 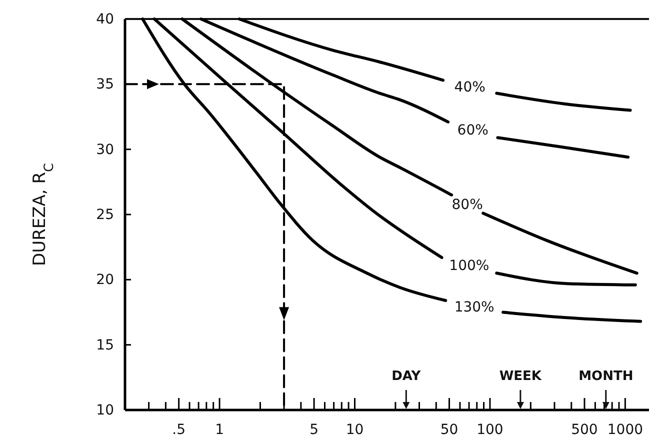 What do you see at coordinates (105, 280) in the screenshot?
I see `y-tick-label: 20` at bounding box center [105, 280].